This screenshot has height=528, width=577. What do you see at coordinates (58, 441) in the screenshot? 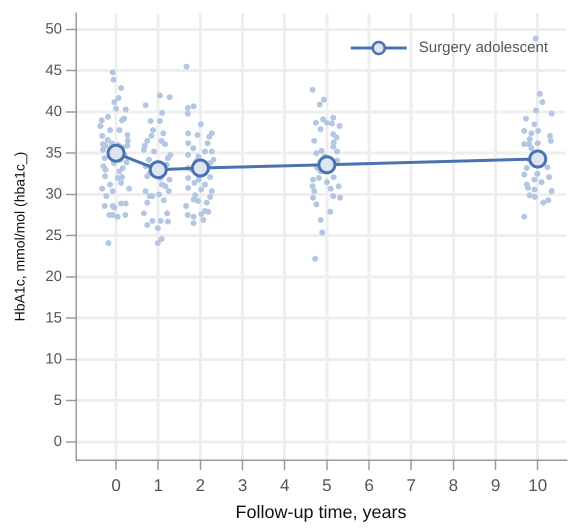
I see `y-tick-label: 0` at bounding box center [58, 441].